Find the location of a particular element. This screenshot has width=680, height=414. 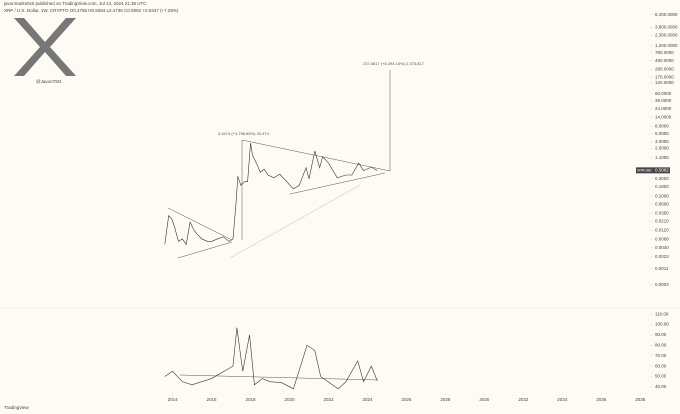

y-tick-label: 0.0210 is located at coordinates (662, 221).